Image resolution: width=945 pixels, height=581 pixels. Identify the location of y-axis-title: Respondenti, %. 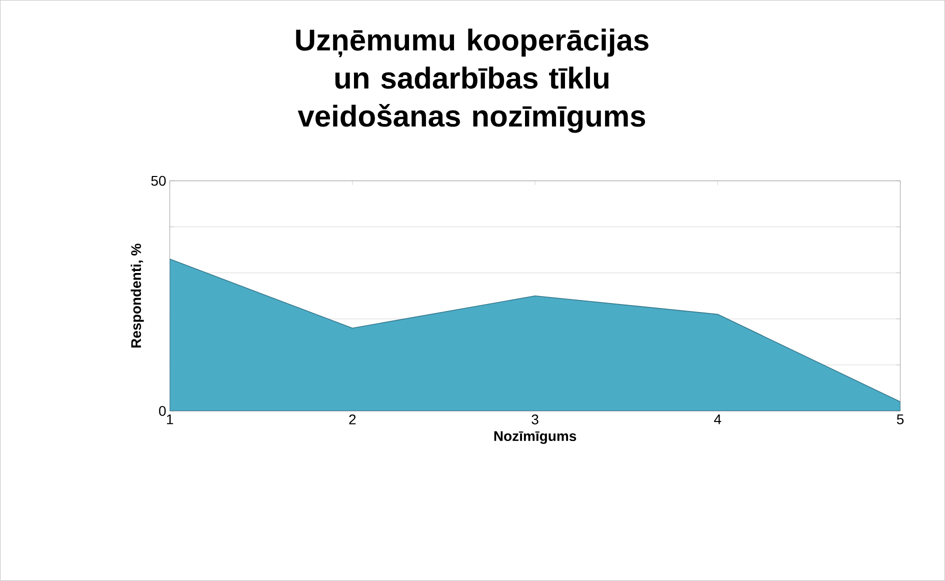
(137, 296).